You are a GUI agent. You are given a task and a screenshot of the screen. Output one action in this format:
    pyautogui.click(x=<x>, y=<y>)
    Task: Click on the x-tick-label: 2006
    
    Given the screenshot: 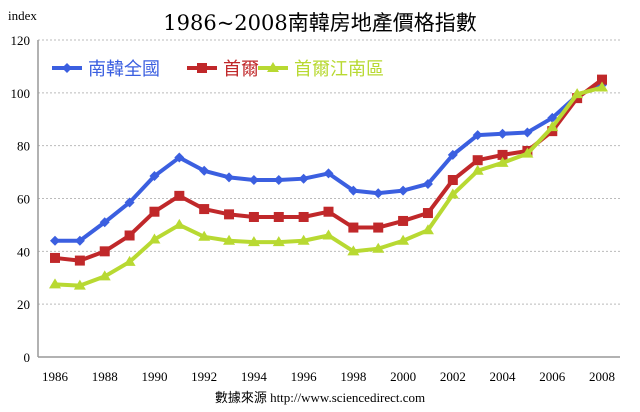 What is the action you would take?
    pyautogui.click(x=552, y=376)
    